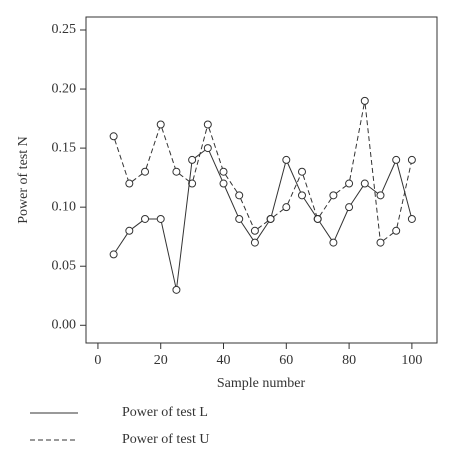 The height and width of the screenshot is (467, 474). I want to click on x-tick-label: 40, so click(224, 360).